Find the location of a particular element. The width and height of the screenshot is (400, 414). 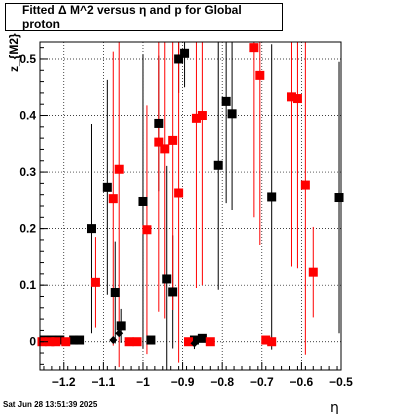

y-tick-label: 0.3 is located at coordinates (27, 172).